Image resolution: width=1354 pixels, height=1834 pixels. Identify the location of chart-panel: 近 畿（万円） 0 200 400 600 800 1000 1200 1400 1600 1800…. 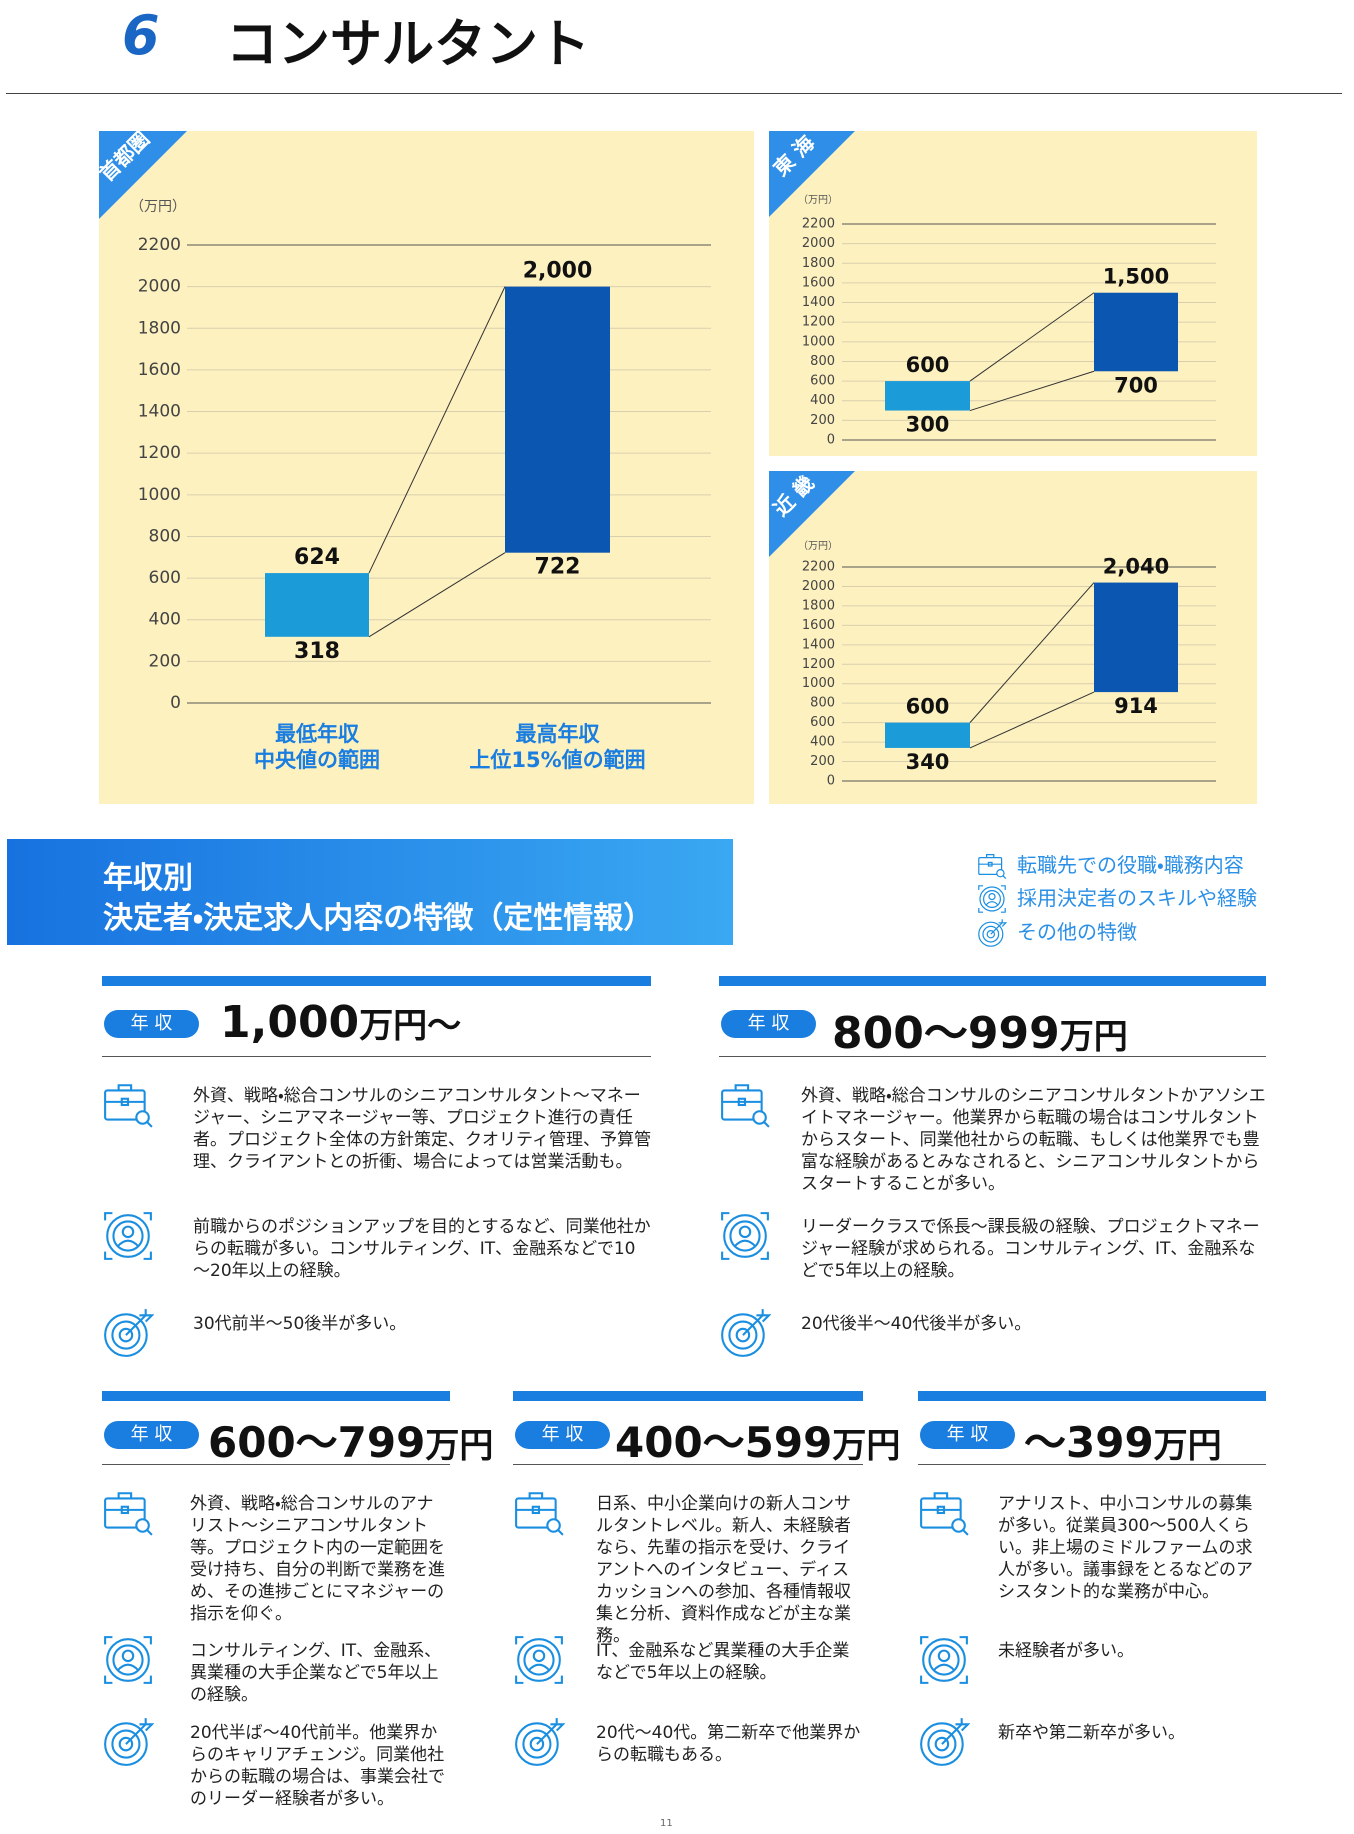
(1013, 637).